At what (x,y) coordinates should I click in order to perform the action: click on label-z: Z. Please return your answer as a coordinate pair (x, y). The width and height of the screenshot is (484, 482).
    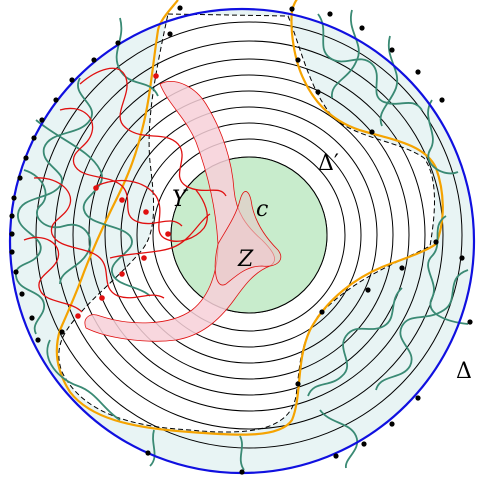
    Looking at the image, I should click on (245, 259).